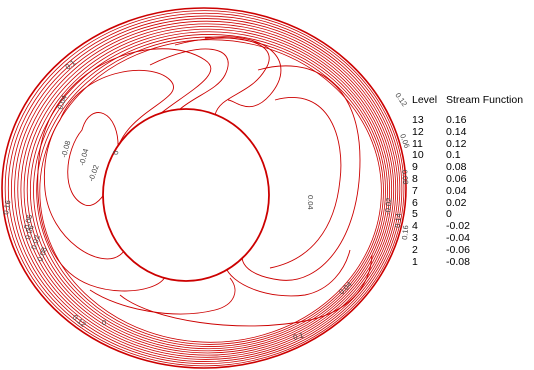 The image size is (534, 370). What do you see at coordinates (418, 131) in the screenshot?
I see `legend-level: 12` at bounding box center [418, 131].